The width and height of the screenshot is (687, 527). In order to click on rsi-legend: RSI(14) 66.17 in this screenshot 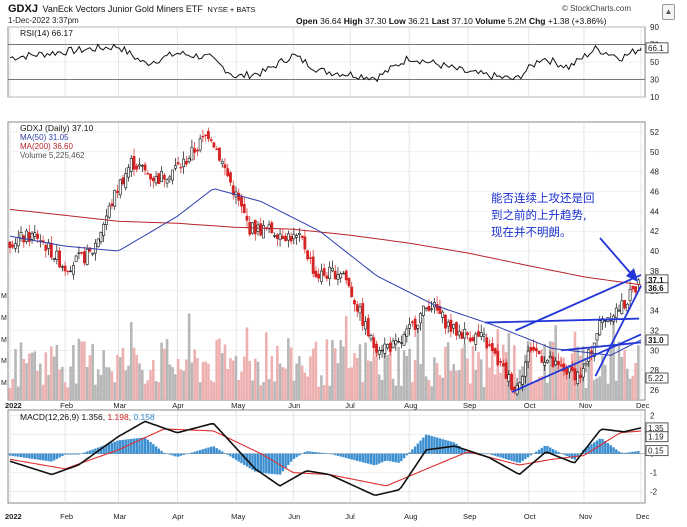, I will do `click(46, 33)`.